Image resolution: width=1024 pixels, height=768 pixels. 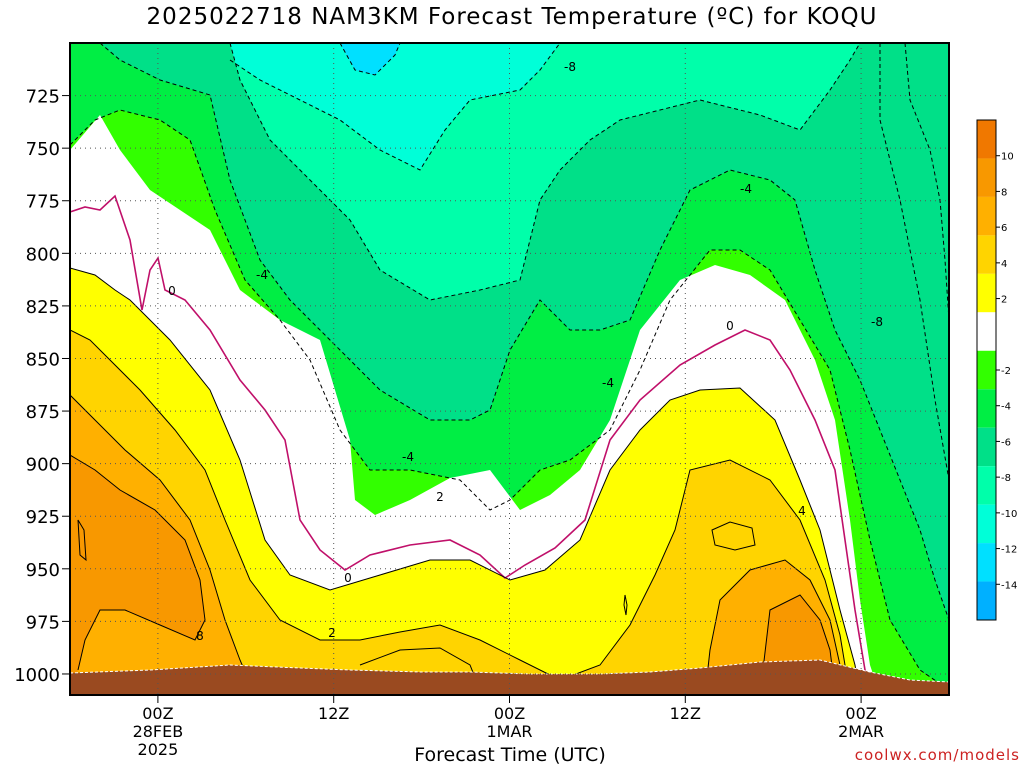 I want to click on y-tick-label: 825, so click(x=43, y=307).